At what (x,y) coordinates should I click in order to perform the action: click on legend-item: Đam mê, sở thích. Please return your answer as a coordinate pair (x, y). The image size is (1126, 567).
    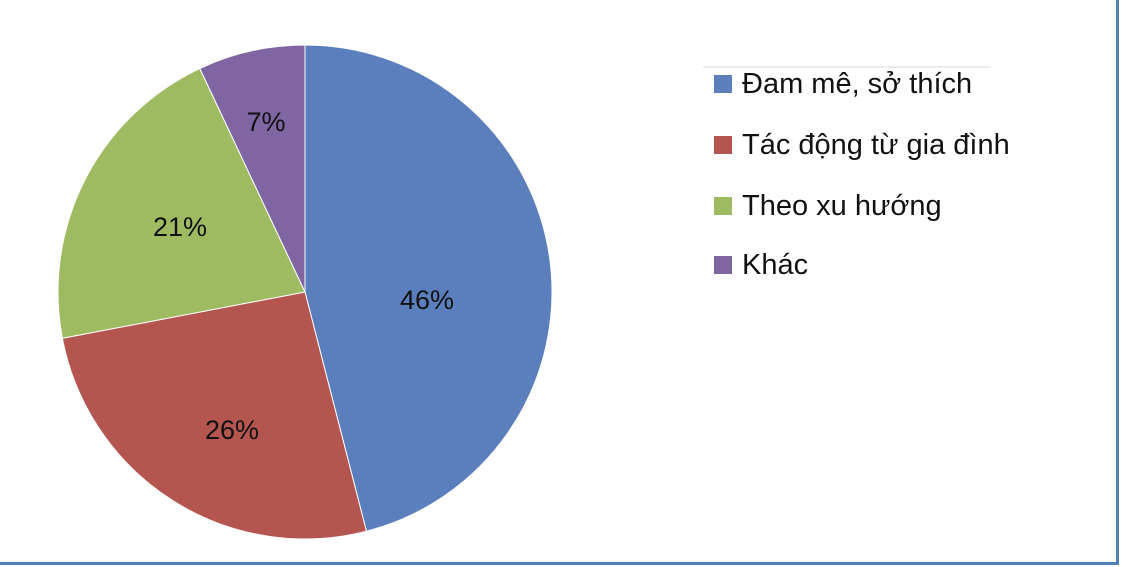
    Looking at the image, I should click on (843, 84).